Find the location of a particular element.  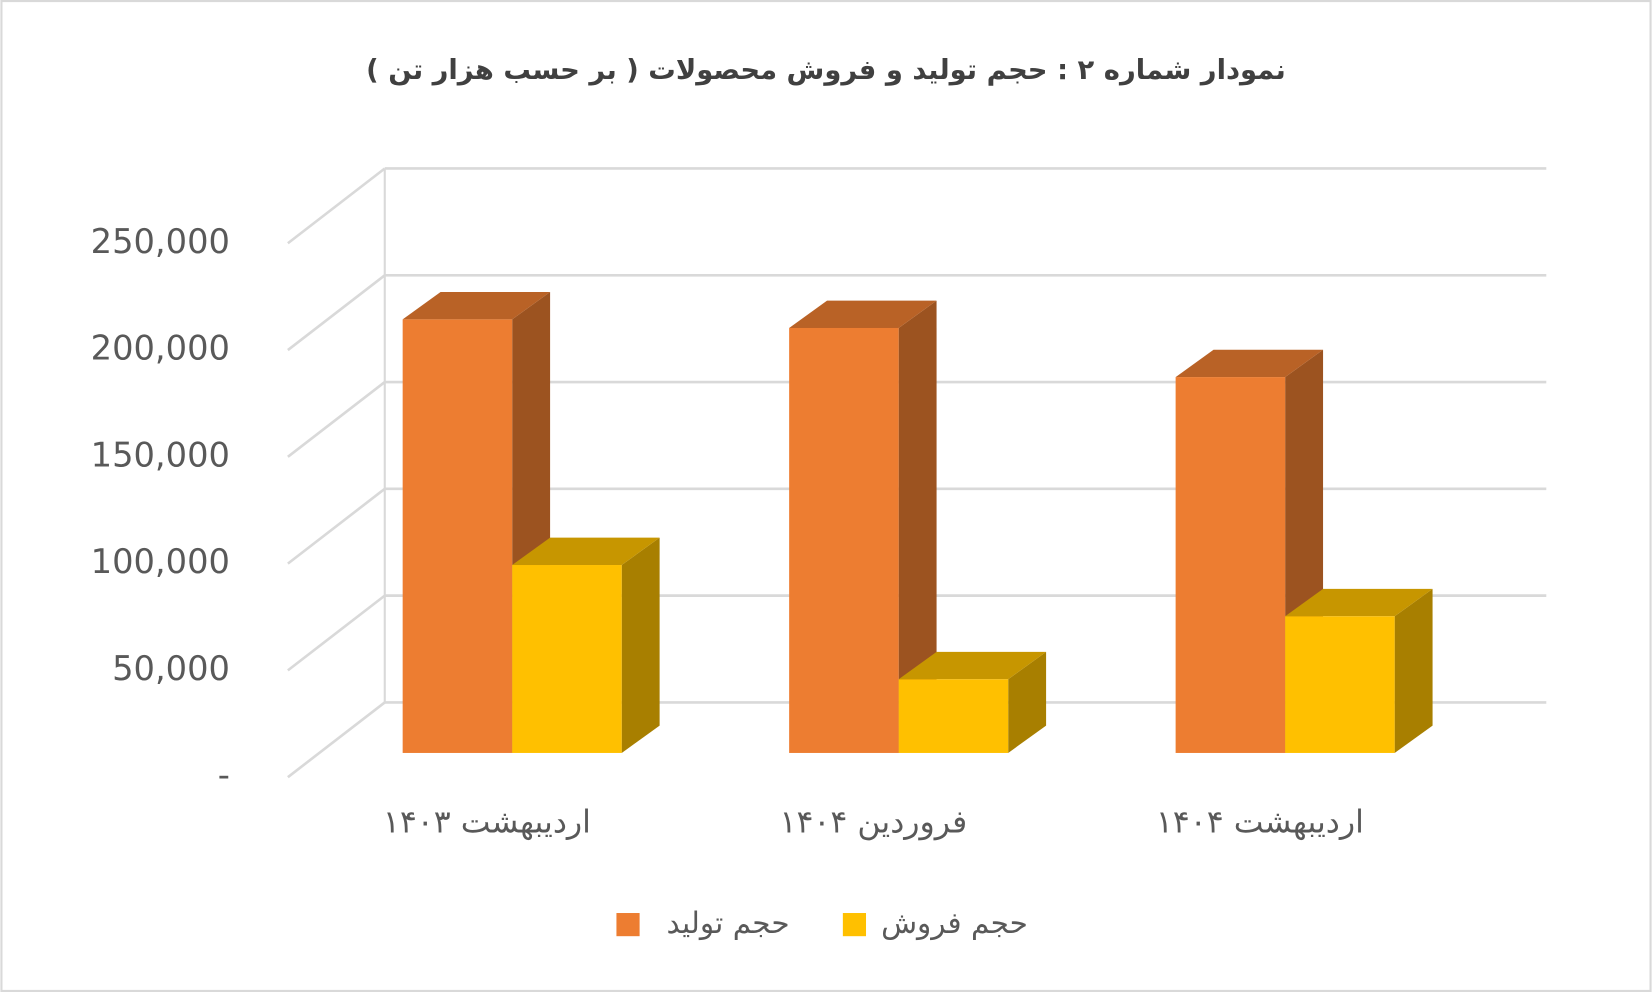

y-tick-label: - is located at coordinates (224, 775).